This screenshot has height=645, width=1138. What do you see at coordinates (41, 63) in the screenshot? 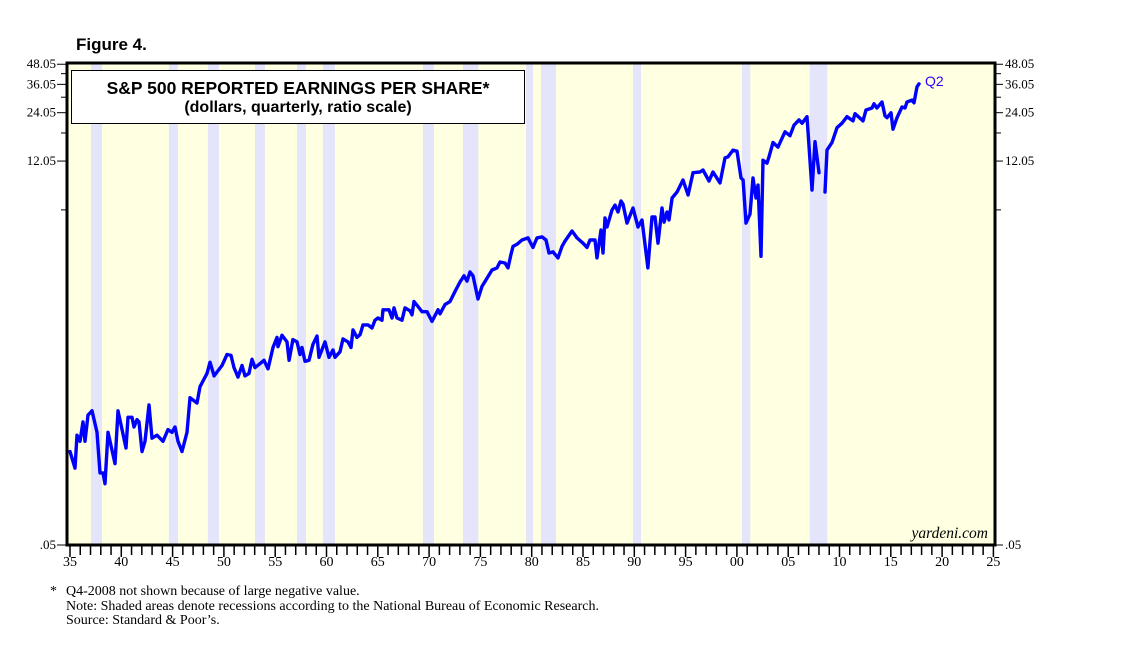
I see `y-tick-label-left: 48.05` at bounding box center [41, 63].